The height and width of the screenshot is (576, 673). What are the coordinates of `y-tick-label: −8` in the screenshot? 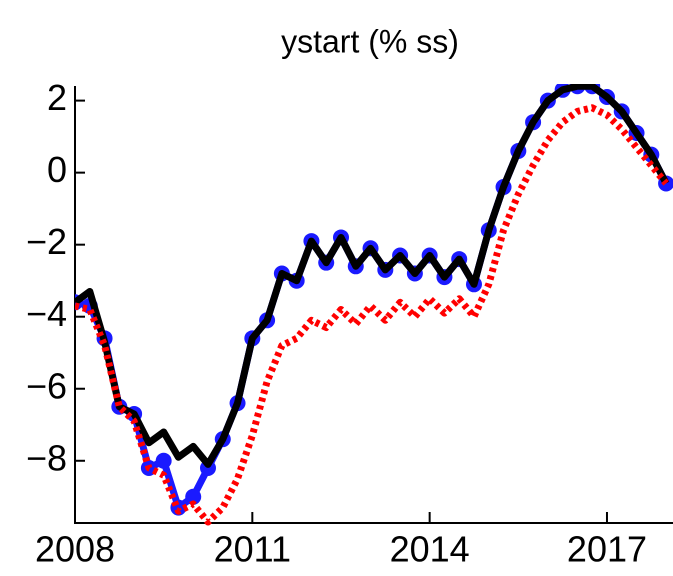 It's located at (46, 457).